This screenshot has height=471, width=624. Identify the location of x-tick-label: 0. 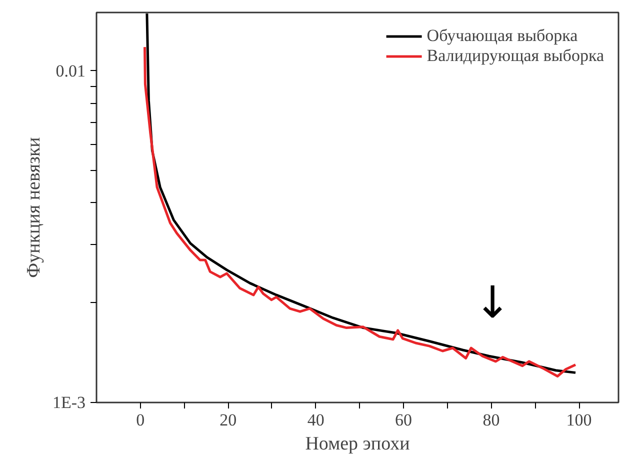
(140, 420).